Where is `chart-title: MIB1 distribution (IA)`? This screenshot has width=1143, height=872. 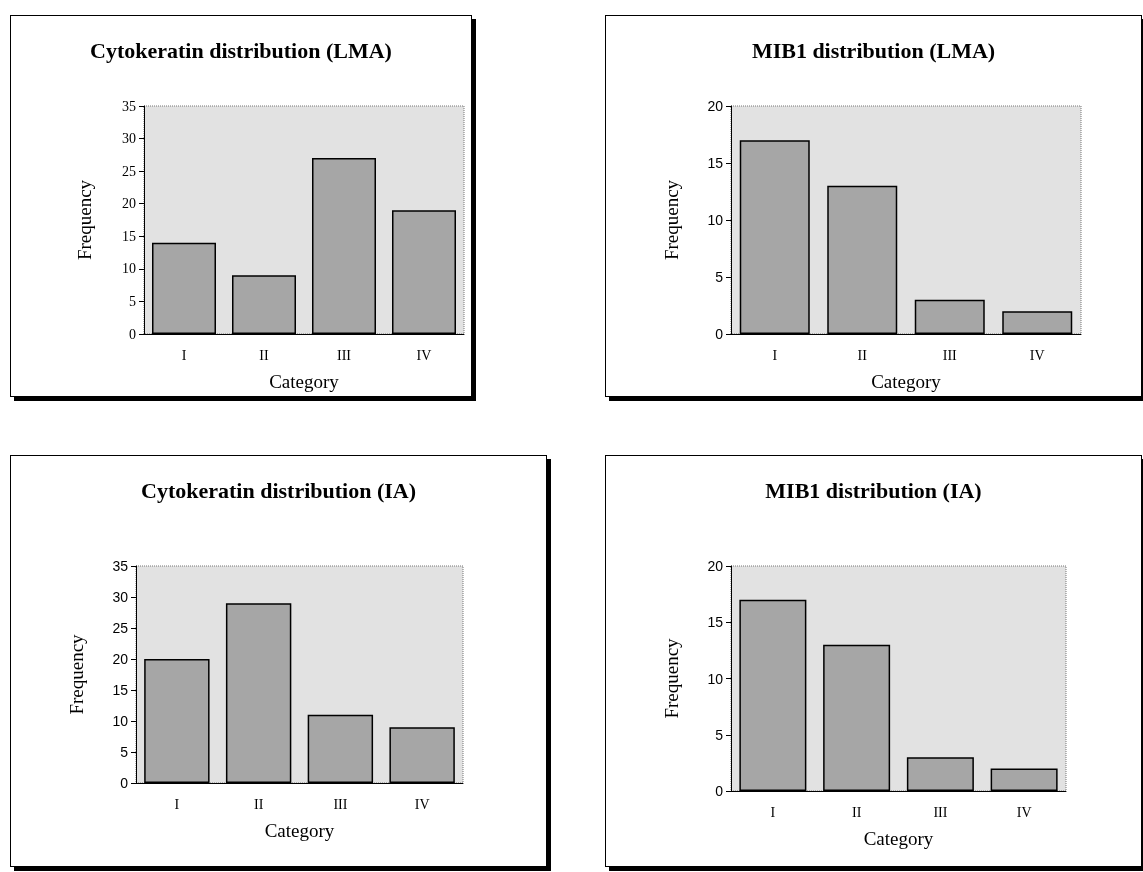
chart-title: MIB1 distribution (IA) is located at coordinates (873, 490).